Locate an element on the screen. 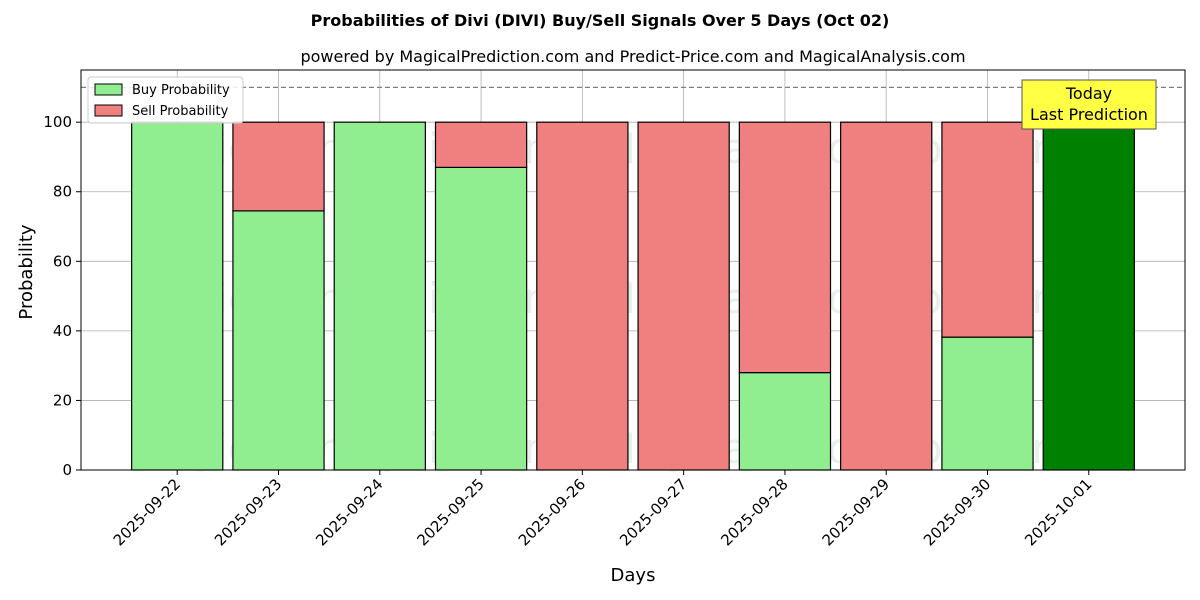  y-tick-label: 40 is located at coordinates (62, 331).